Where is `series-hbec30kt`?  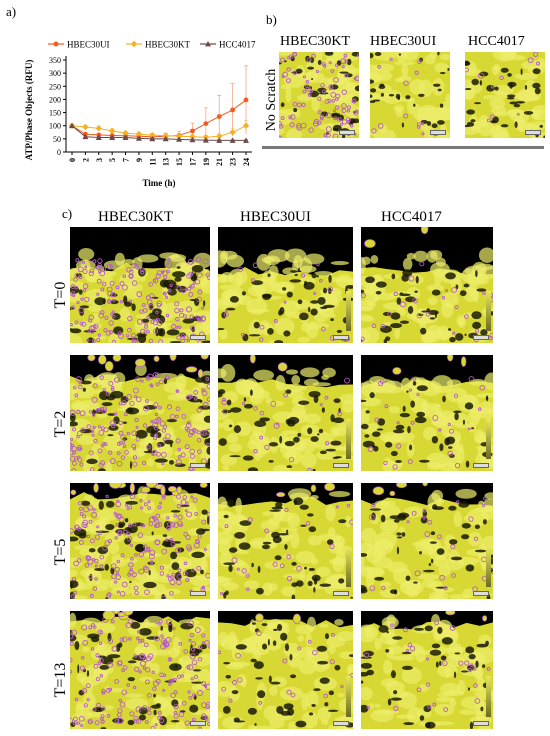
series-hbec30kt is located at coordinates (159, 130).